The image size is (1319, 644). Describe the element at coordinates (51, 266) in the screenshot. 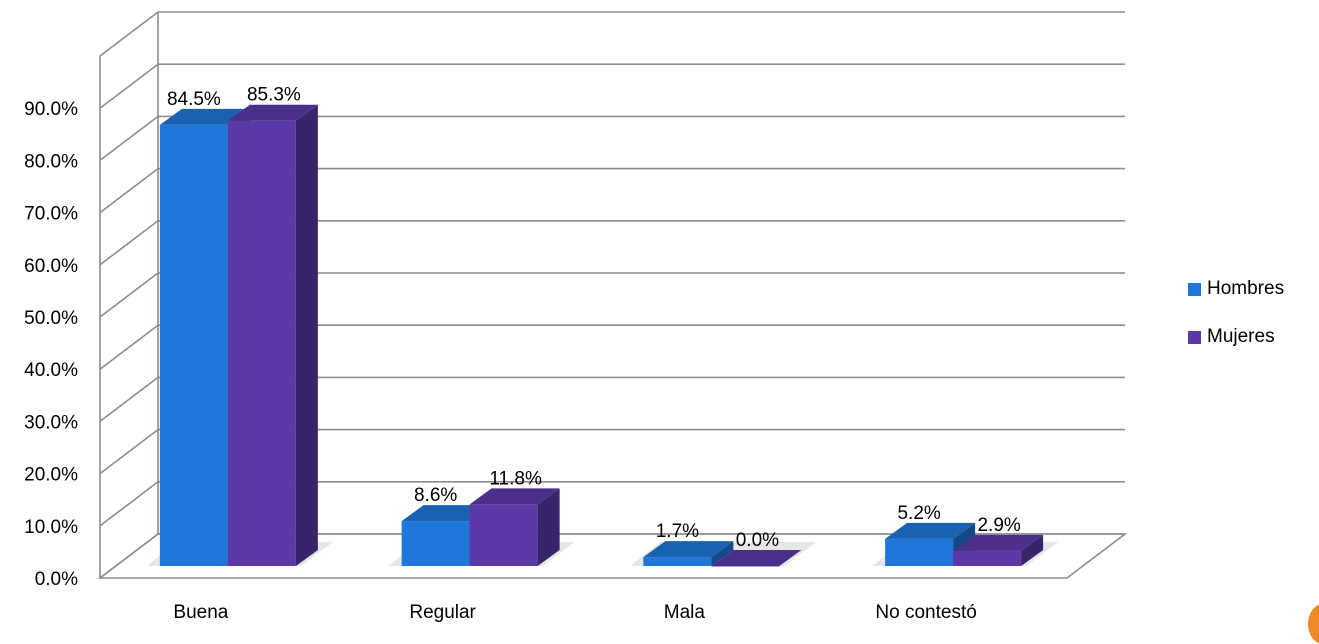

I see `y-tick-label: 60.0%` at that location.